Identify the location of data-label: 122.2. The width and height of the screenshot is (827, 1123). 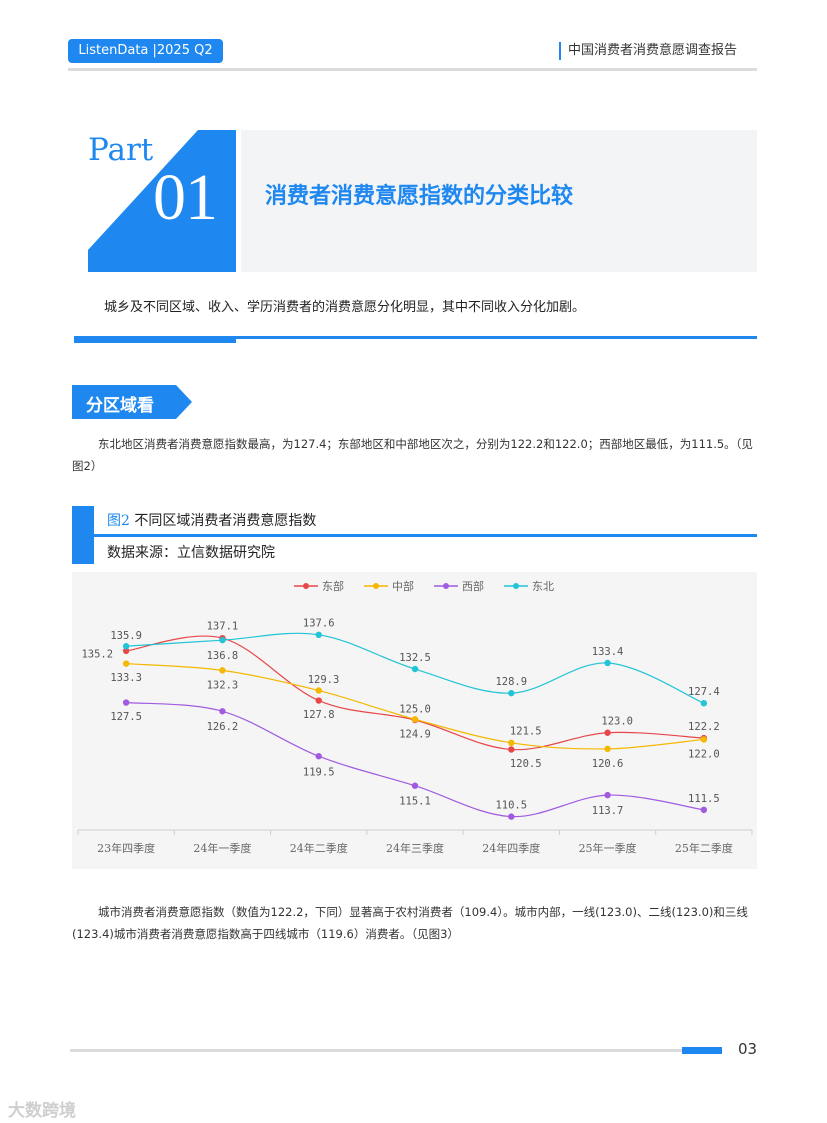
(704, 727).